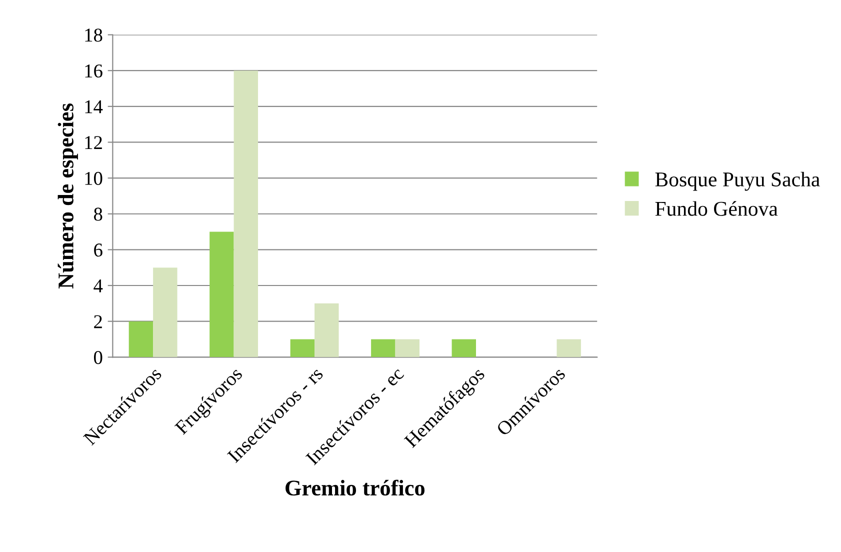  Describe the element at coordinates (94, 107) in the screenshot. I see `y-tick-label: 14` at that location.